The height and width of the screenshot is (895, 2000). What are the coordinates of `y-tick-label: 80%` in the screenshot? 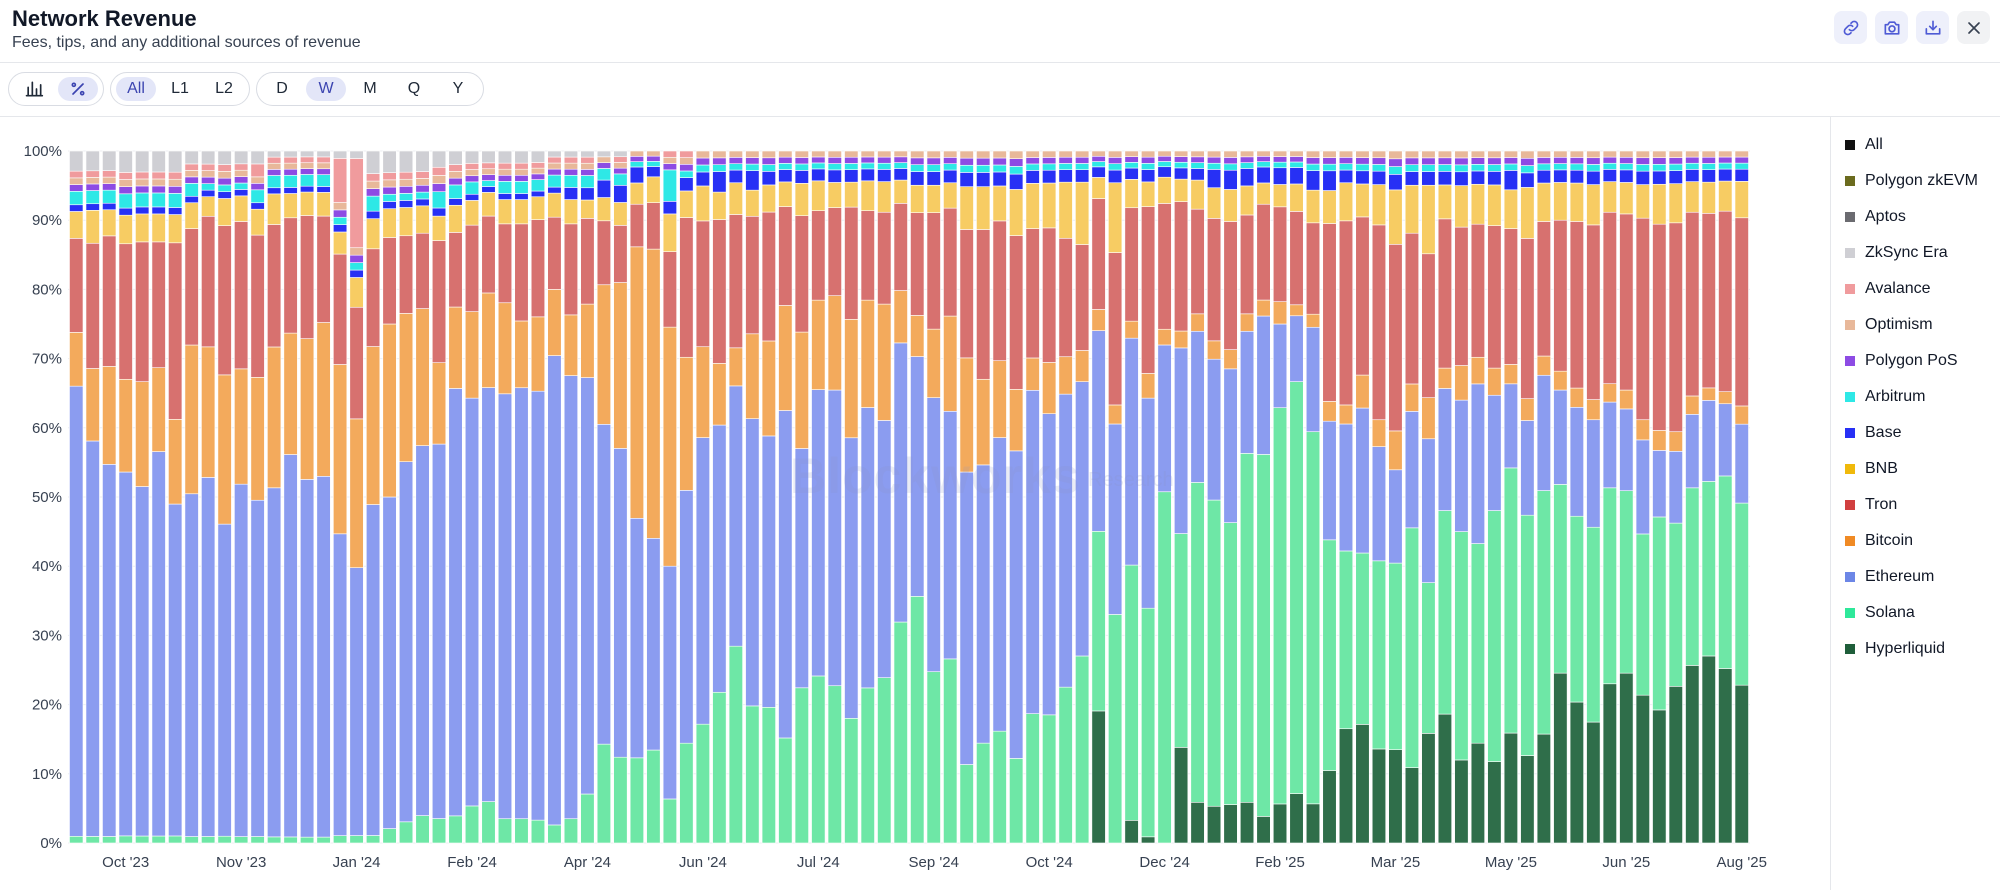 It's located at (47, 289).